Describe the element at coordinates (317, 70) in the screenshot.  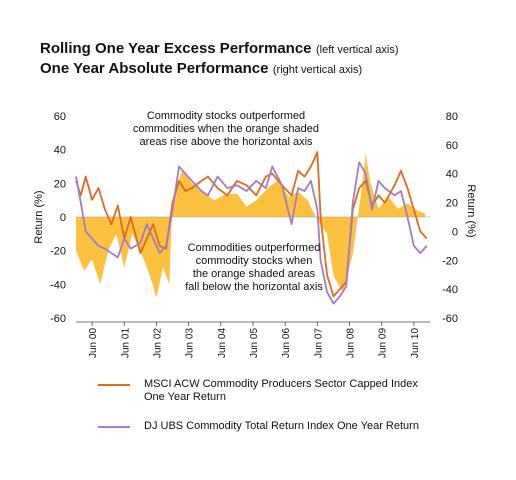
I see `title-line2-note: (right vertical axis)` at that location.